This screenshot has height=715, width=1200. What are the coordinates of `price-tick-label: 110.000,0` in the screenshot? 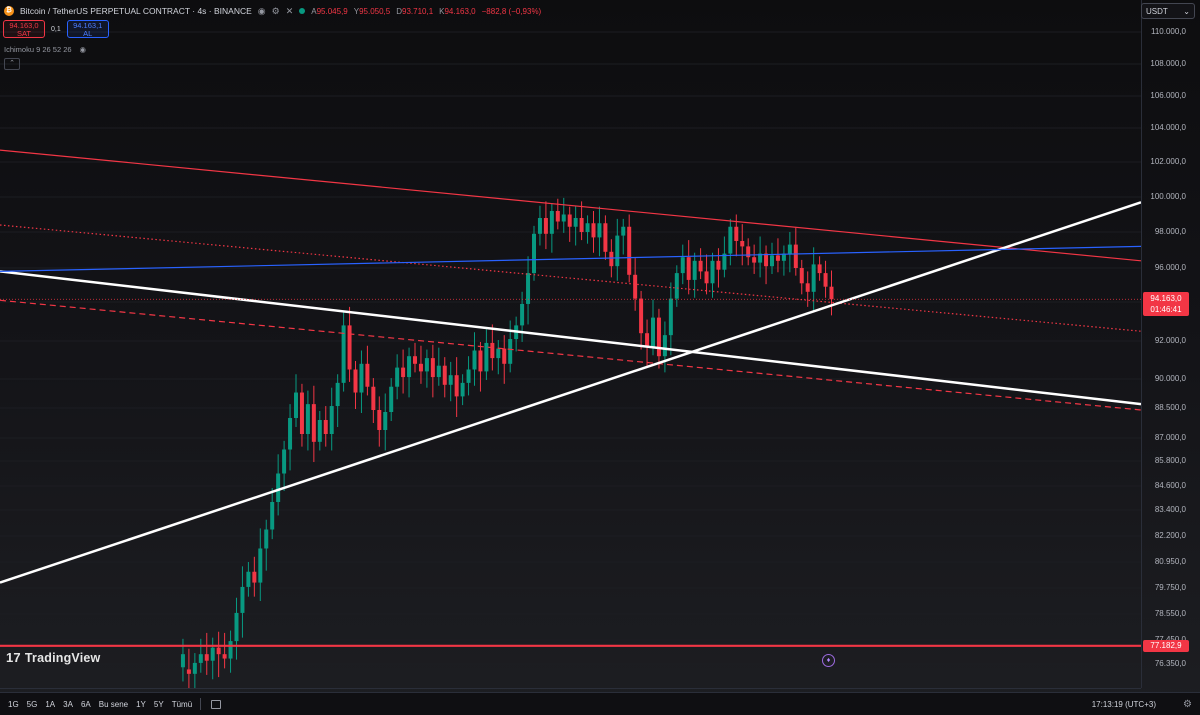 It's located at (1168, 31).